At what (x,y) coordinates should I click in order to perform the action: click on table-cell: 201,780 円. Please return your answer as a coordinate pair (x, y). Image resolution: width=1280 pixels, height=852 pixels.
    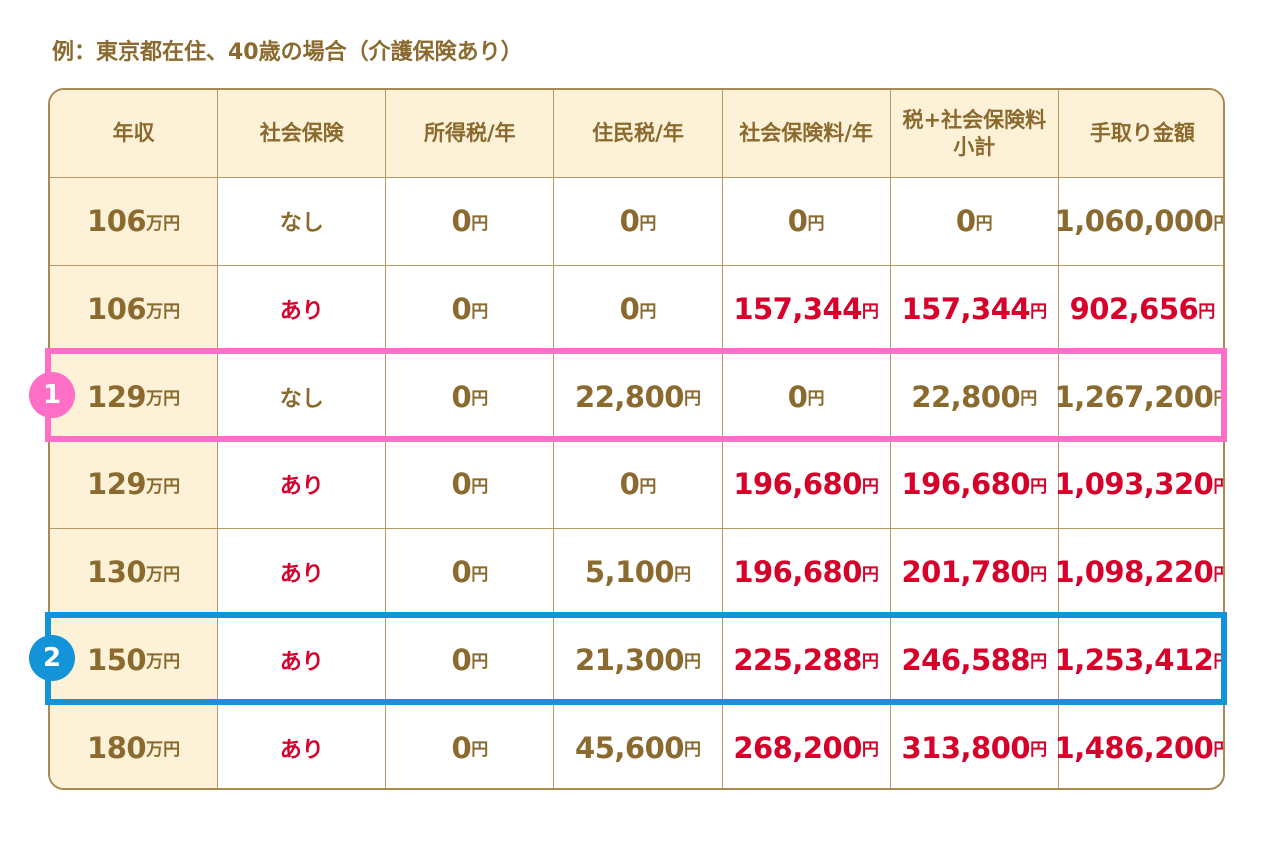
    Looking at the image, I should click on (974, 572).